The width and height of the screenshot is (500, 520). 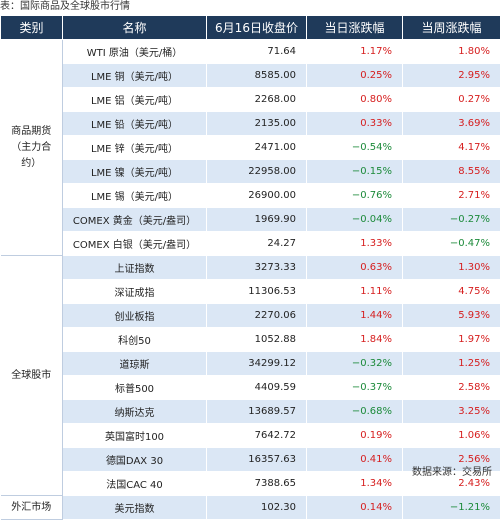 What do you see at coordinates (355, 364) in the screenshot?
I see `daily-change-cell: −0.32%` at bounding box center [355, 364].